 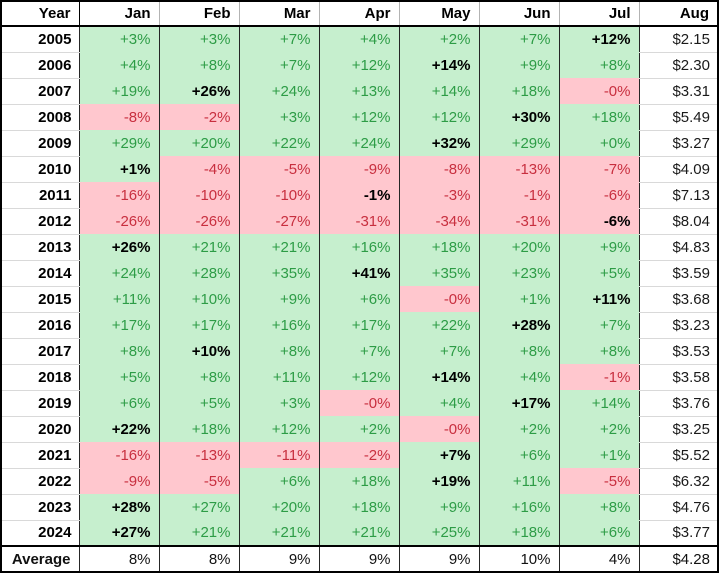 I want to click on cell-2013-aug-price: $4.83, so click(x=678, y=247).